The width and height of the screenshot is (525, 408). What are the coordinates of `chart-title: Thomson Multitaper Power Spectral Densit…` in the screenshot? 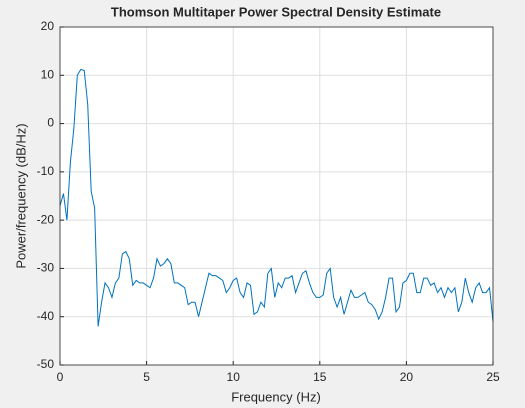 It's located at (276, 11).